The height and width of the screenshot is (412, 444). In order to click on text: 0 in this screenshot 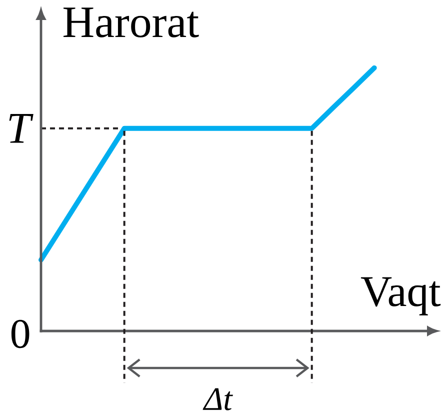, I will do `click(20, 334)`.